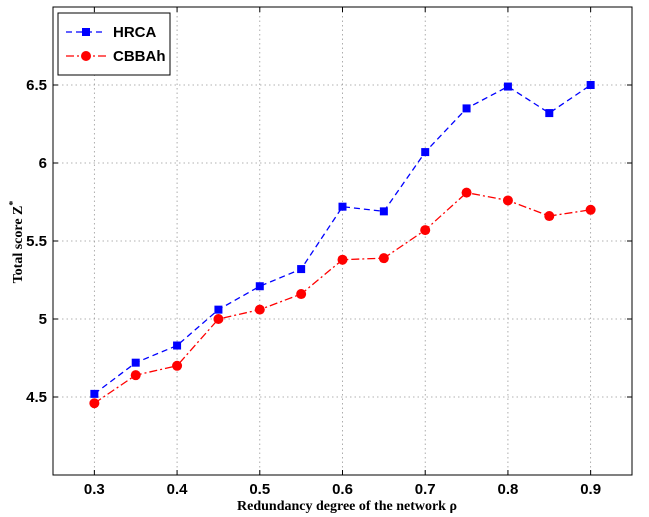 This screenshot has height=517, width=649. What do you see at coordinates (139, 56) in the screenshot?
I see `legend-label-cbbah: CBBAh` at bounding box center [139, 56].